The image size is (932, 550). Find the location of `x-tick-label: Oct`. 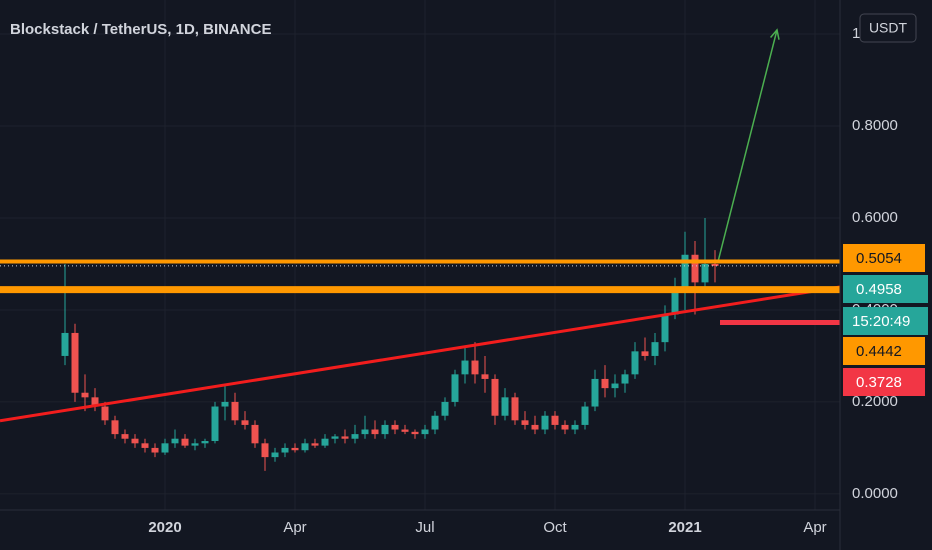

x-tick-label: Oct is located at coordinates (555, 527).